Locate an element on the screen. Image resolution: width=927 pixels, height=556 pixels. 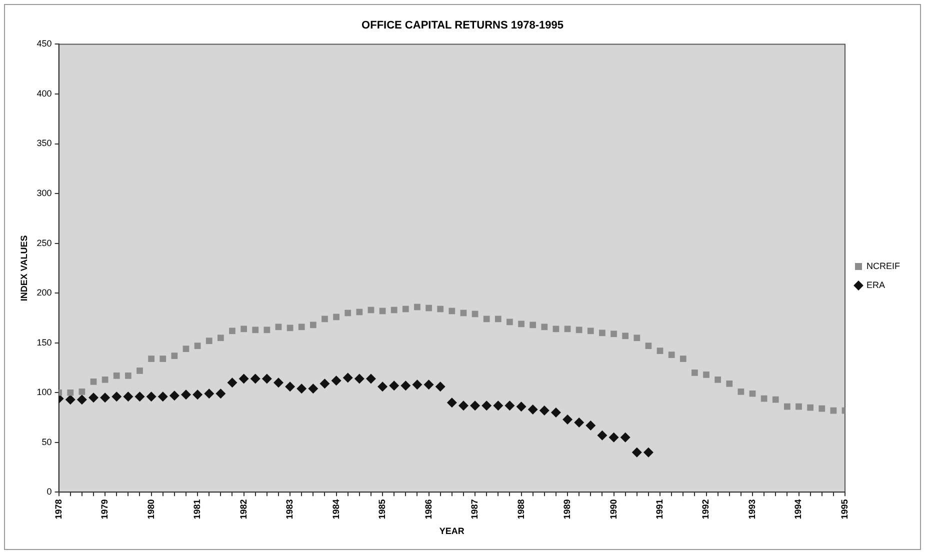
x-tick-label: 1993 is located at coordinates (751, 509).